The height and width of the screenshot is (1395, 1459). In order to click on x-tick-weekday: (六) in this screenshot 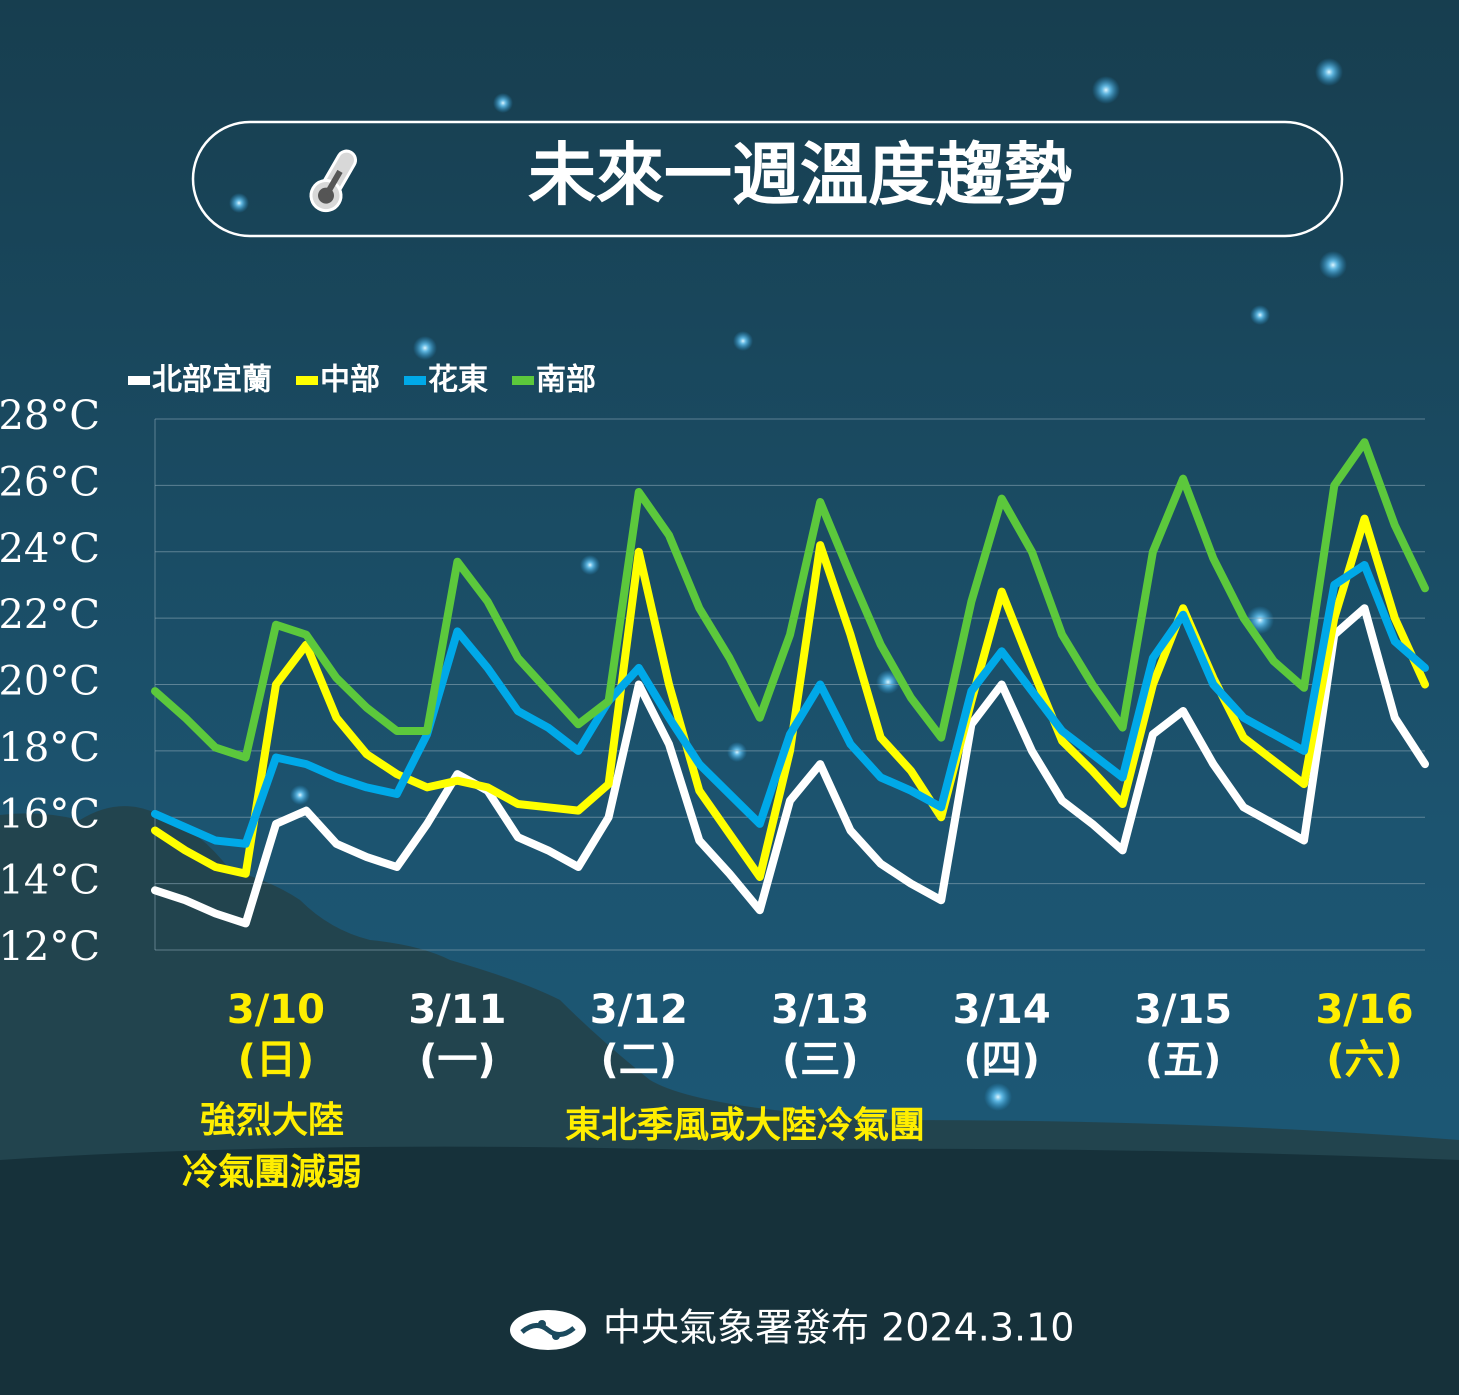, I will do `click(1364, 1060)`.